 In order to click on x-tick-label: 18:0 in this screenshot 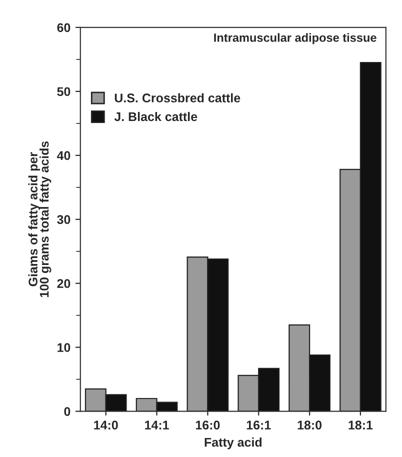, I will do `click(310, 425)`.